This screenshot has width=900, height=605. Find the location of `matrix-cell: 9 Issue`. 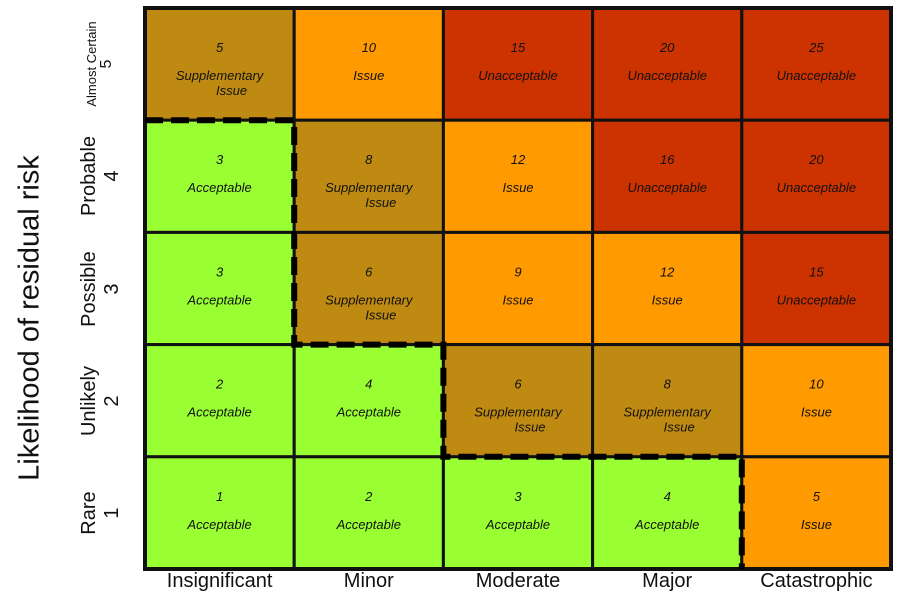

matrix-cell: 9 Issue is located at coordinates (518, 288).